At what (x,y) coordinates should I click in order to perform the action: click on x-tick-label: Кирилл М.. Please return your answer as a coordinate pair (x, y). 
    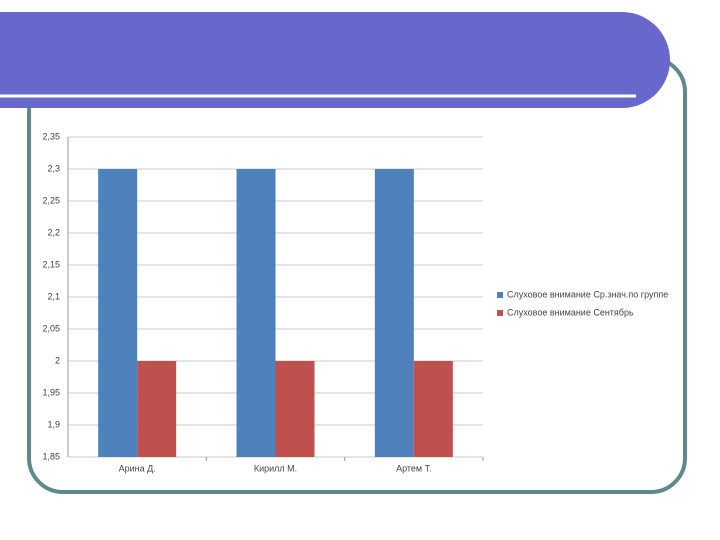
    Looking at the image, I should click on (275, 468).